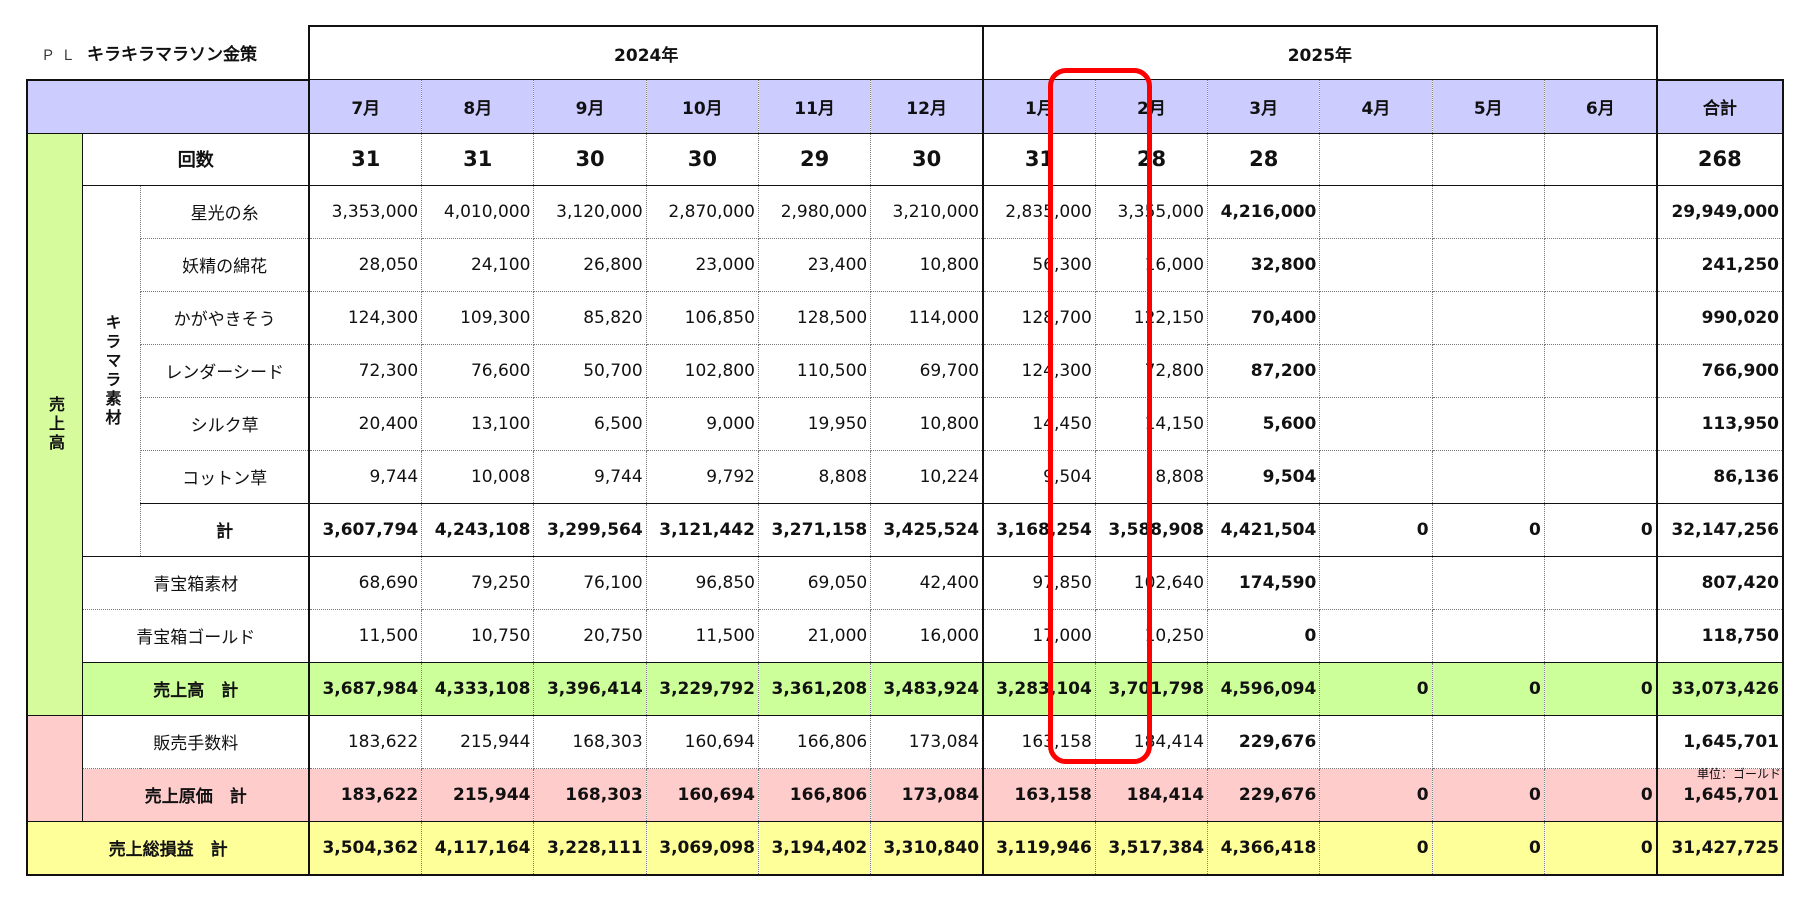 The image size is (1807, 921). I want to click on value-cell: 3,687,984, so click(365, 688).